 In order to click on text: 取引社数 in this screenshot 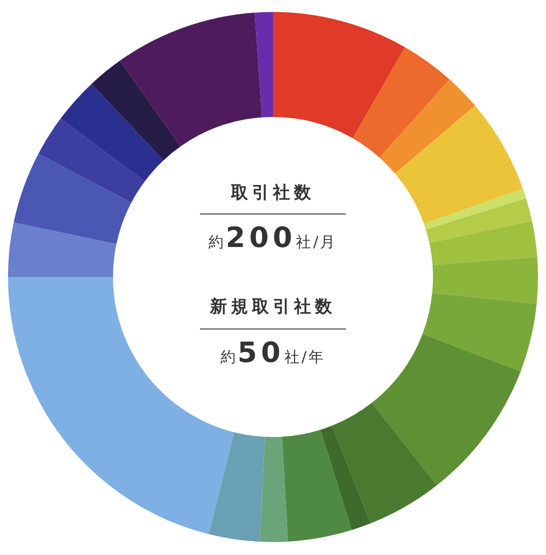, I will do `click(272, 193)`.